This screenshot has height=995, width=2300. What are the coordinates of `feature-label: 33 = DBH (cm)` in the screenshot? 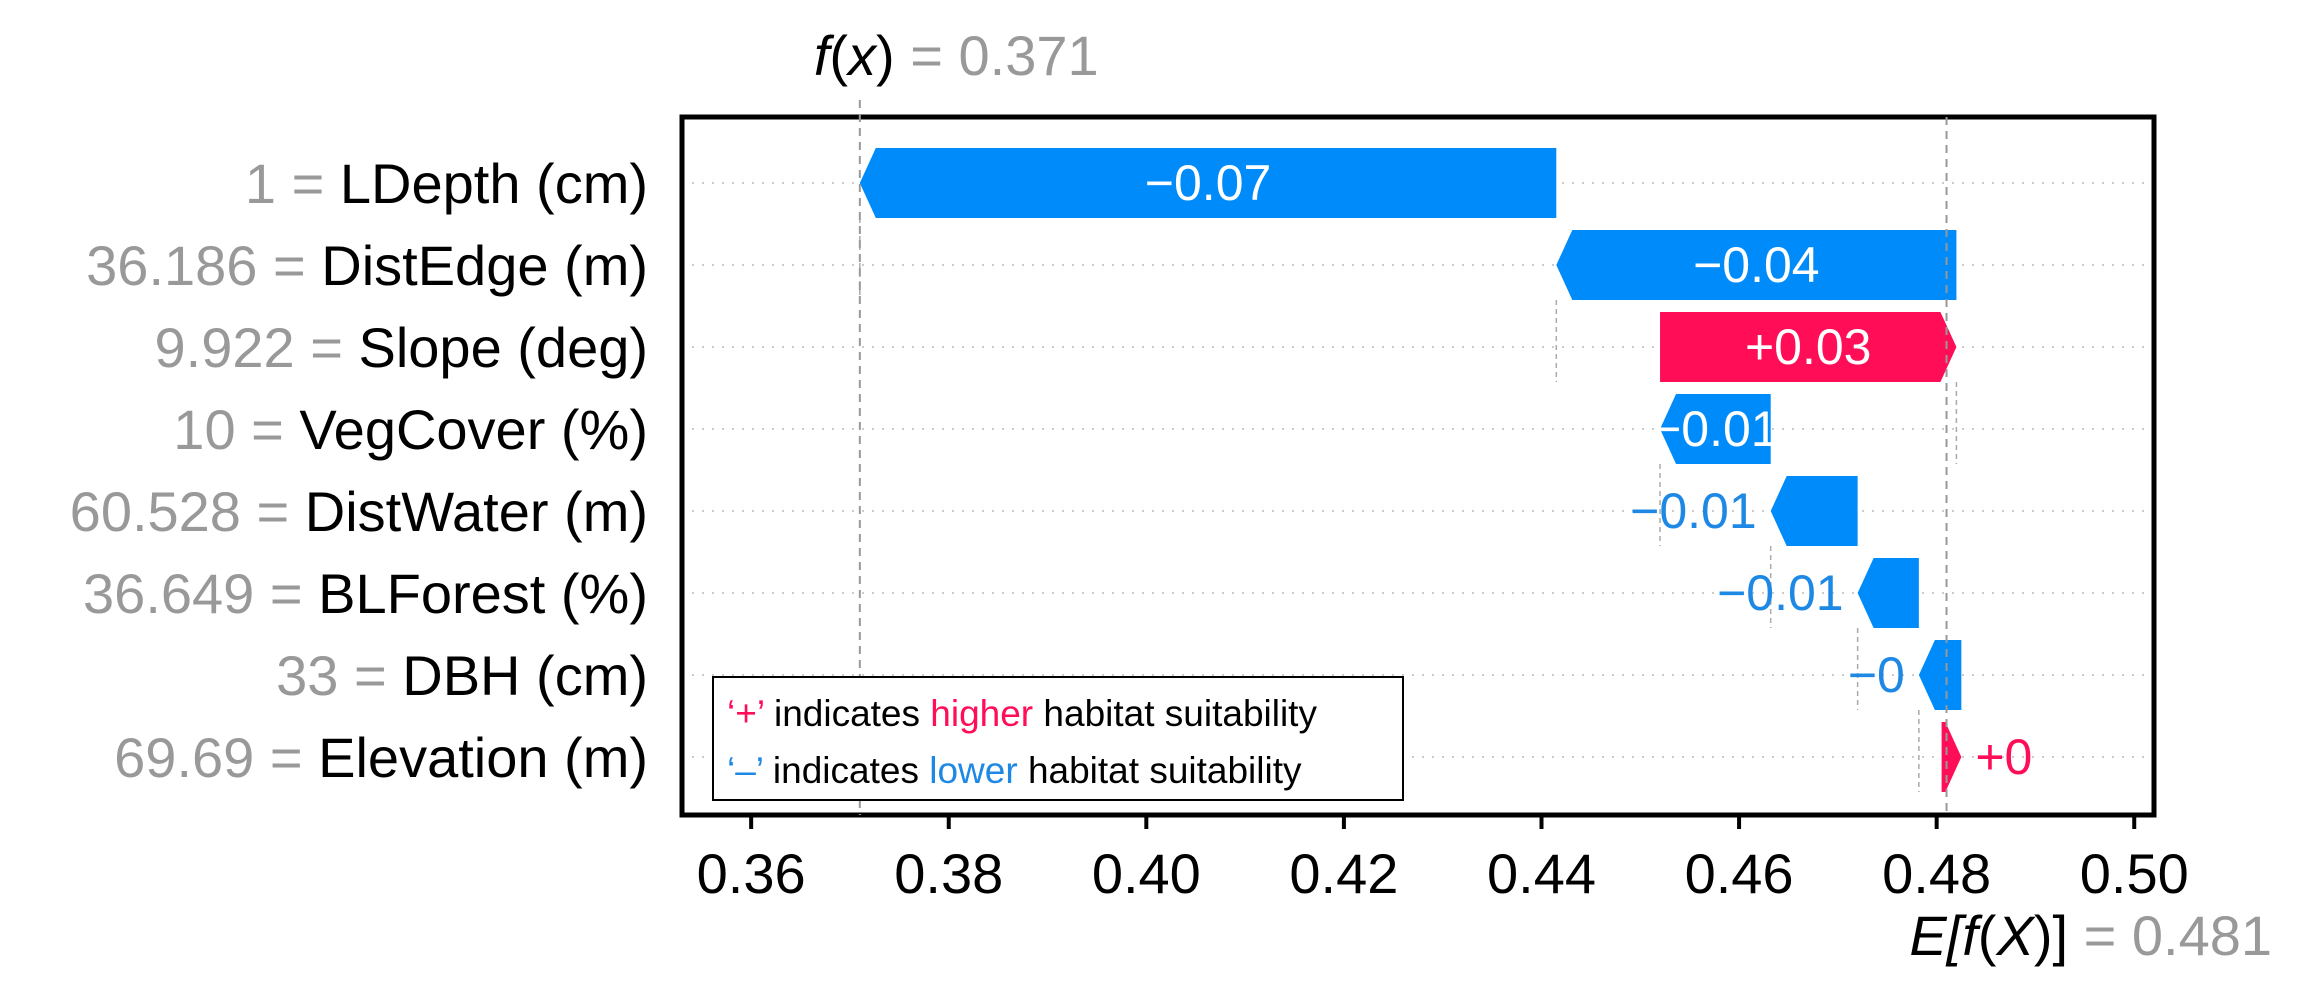 It's located at (462, 675).